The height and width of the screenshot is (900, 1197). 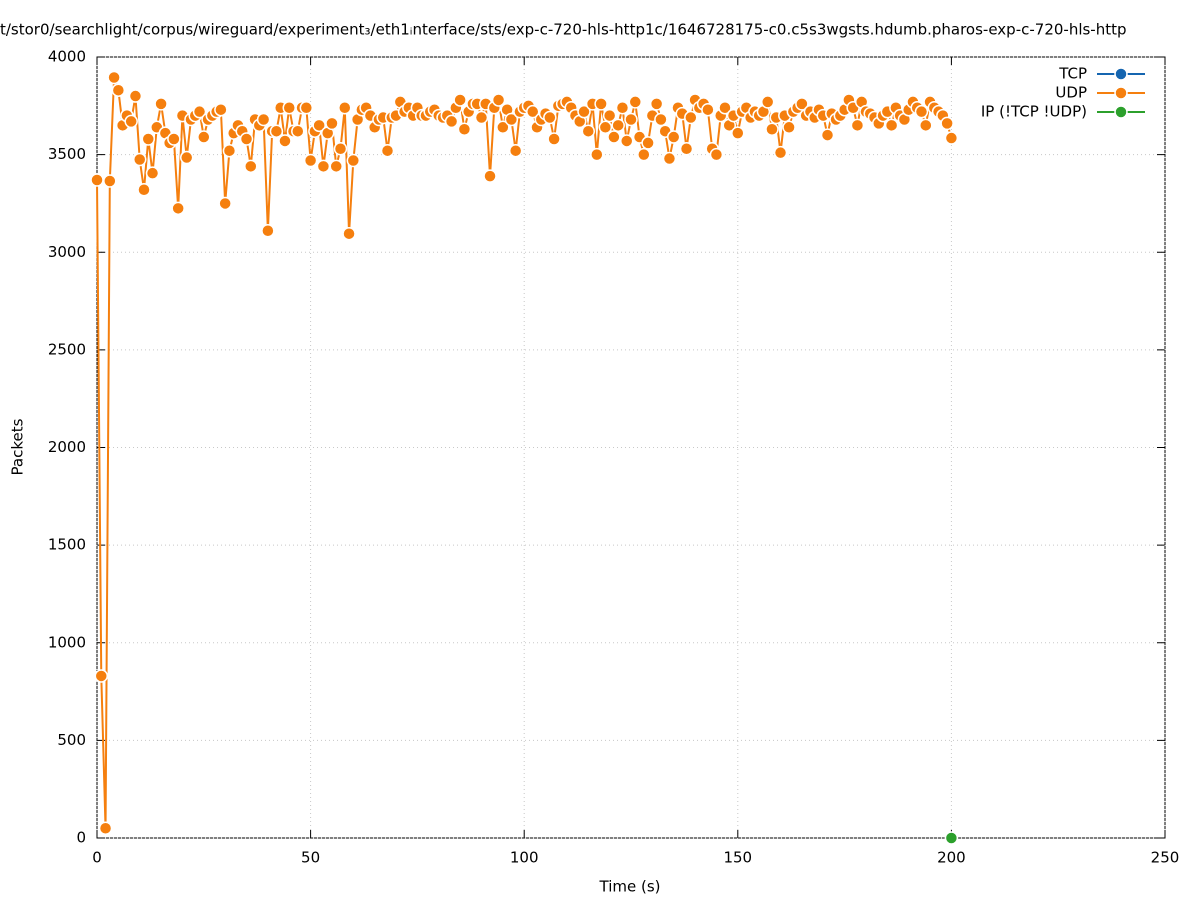 I want to click on y-tick-label: 1500, so click(x=67, y=545).